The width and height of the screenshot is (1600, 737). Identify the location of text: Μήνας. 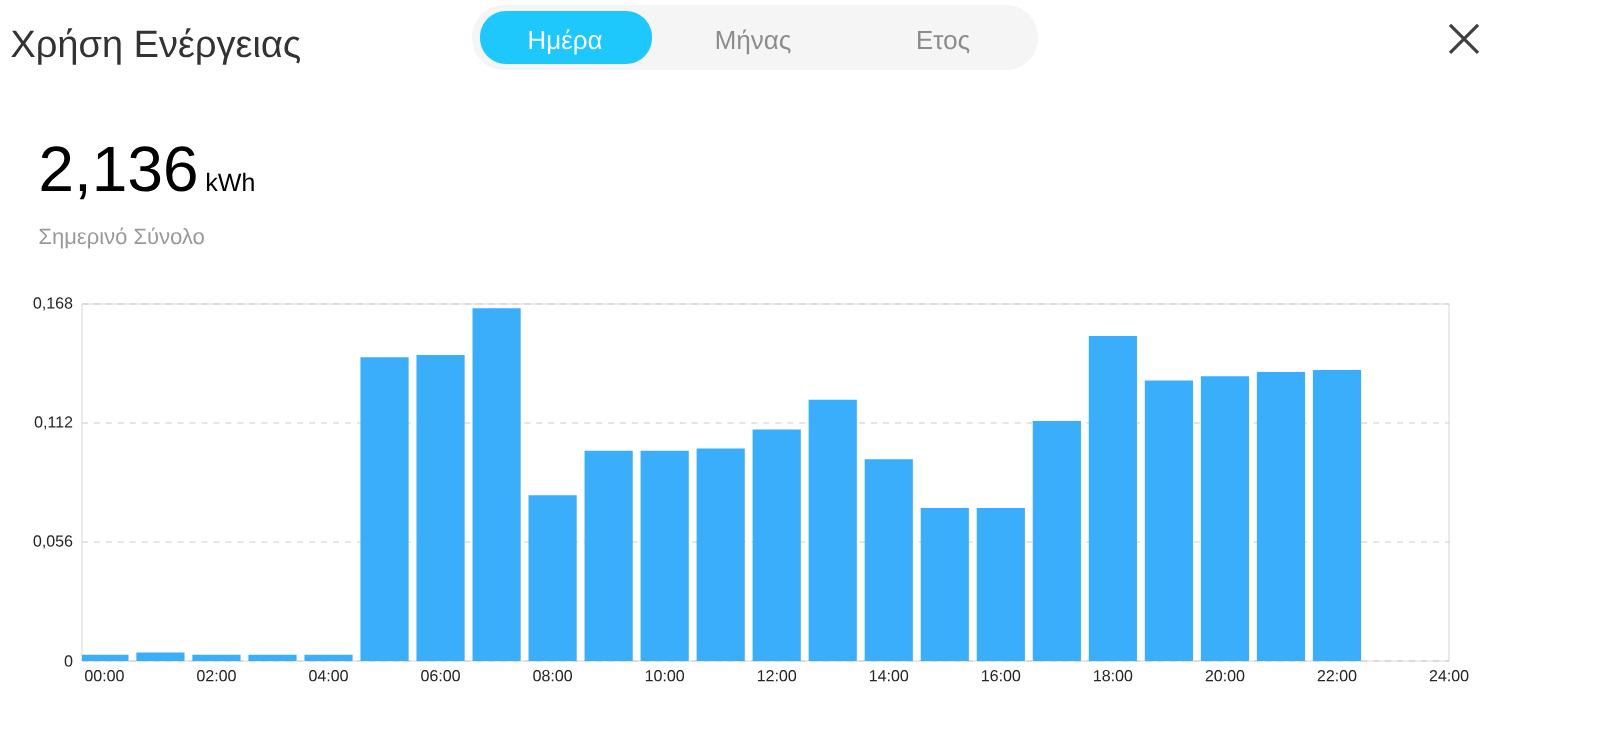
(753, 42).